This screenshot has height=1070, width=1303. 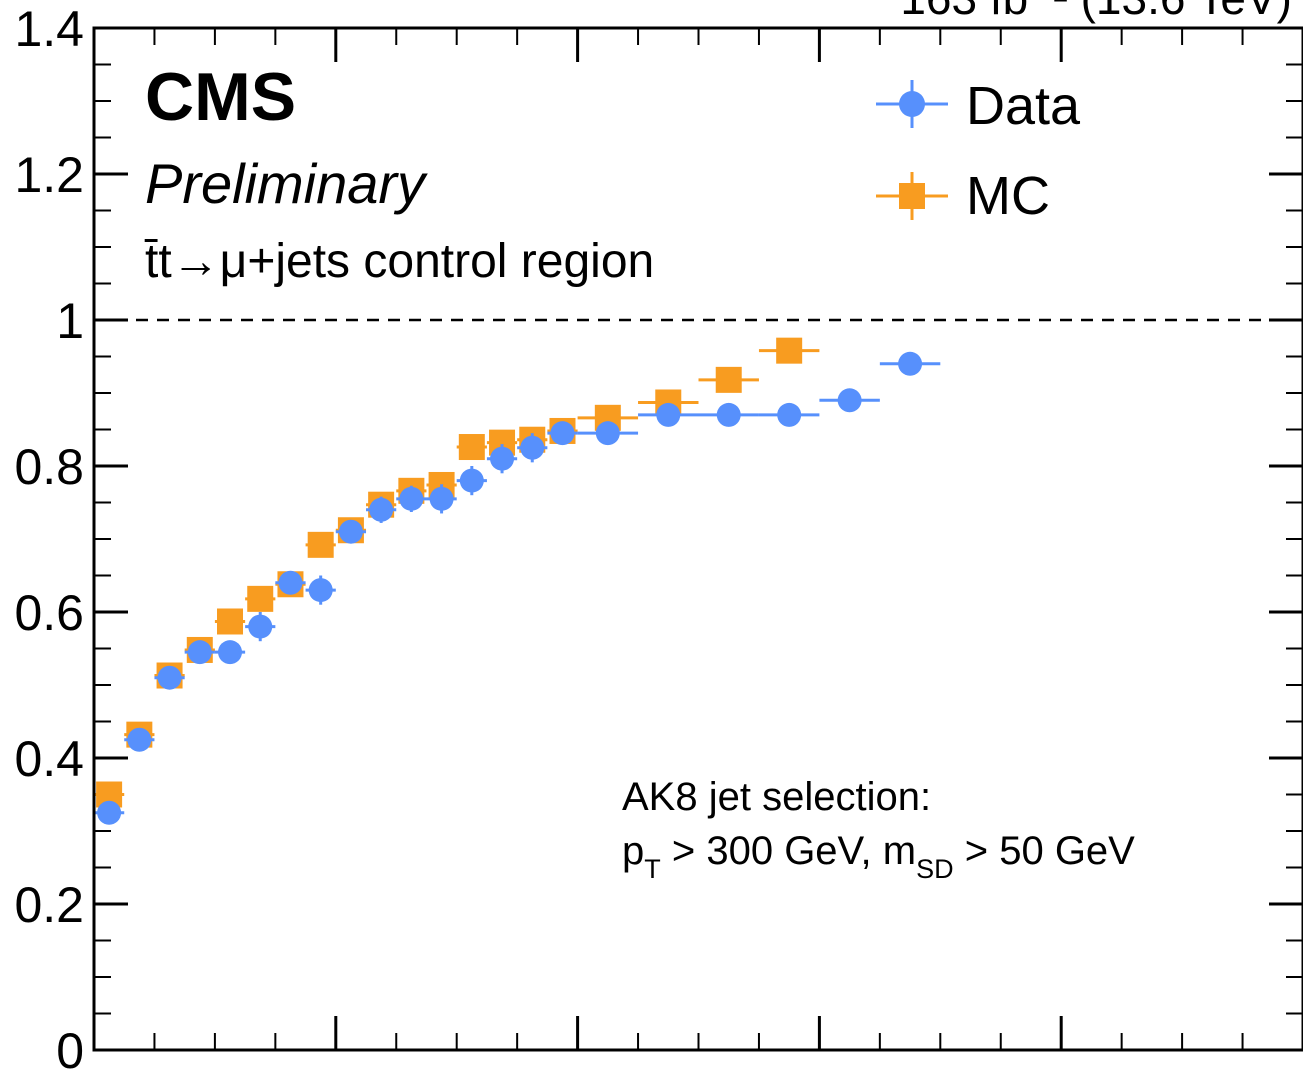 What do you see at coordinates (49, 905) in the screenshot?
I see `y-tick-label: 0.2` at bounding box center [49, 905].